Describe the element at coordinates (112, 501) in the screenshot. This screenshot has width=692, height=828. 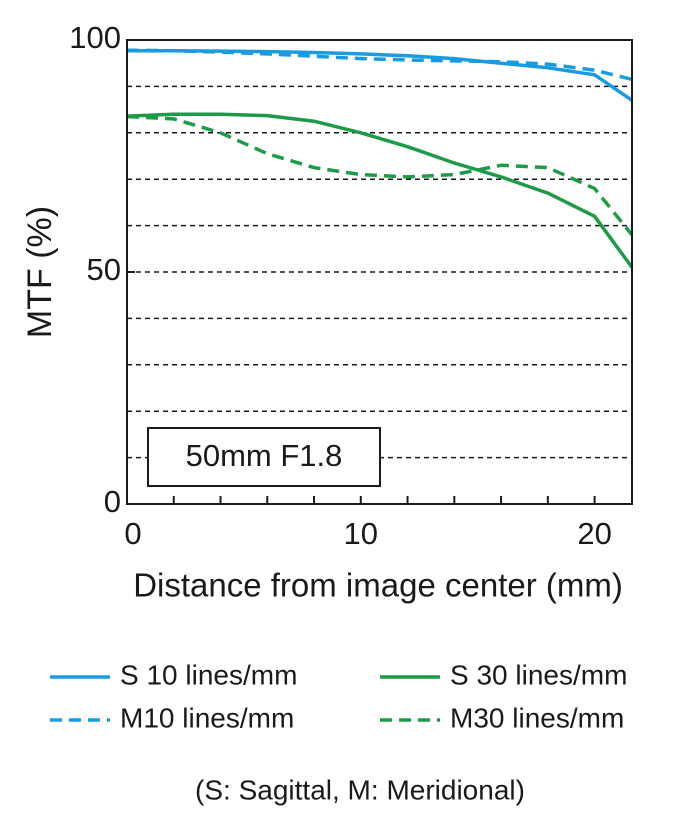
I see `y-tick-label: 0` at that location.